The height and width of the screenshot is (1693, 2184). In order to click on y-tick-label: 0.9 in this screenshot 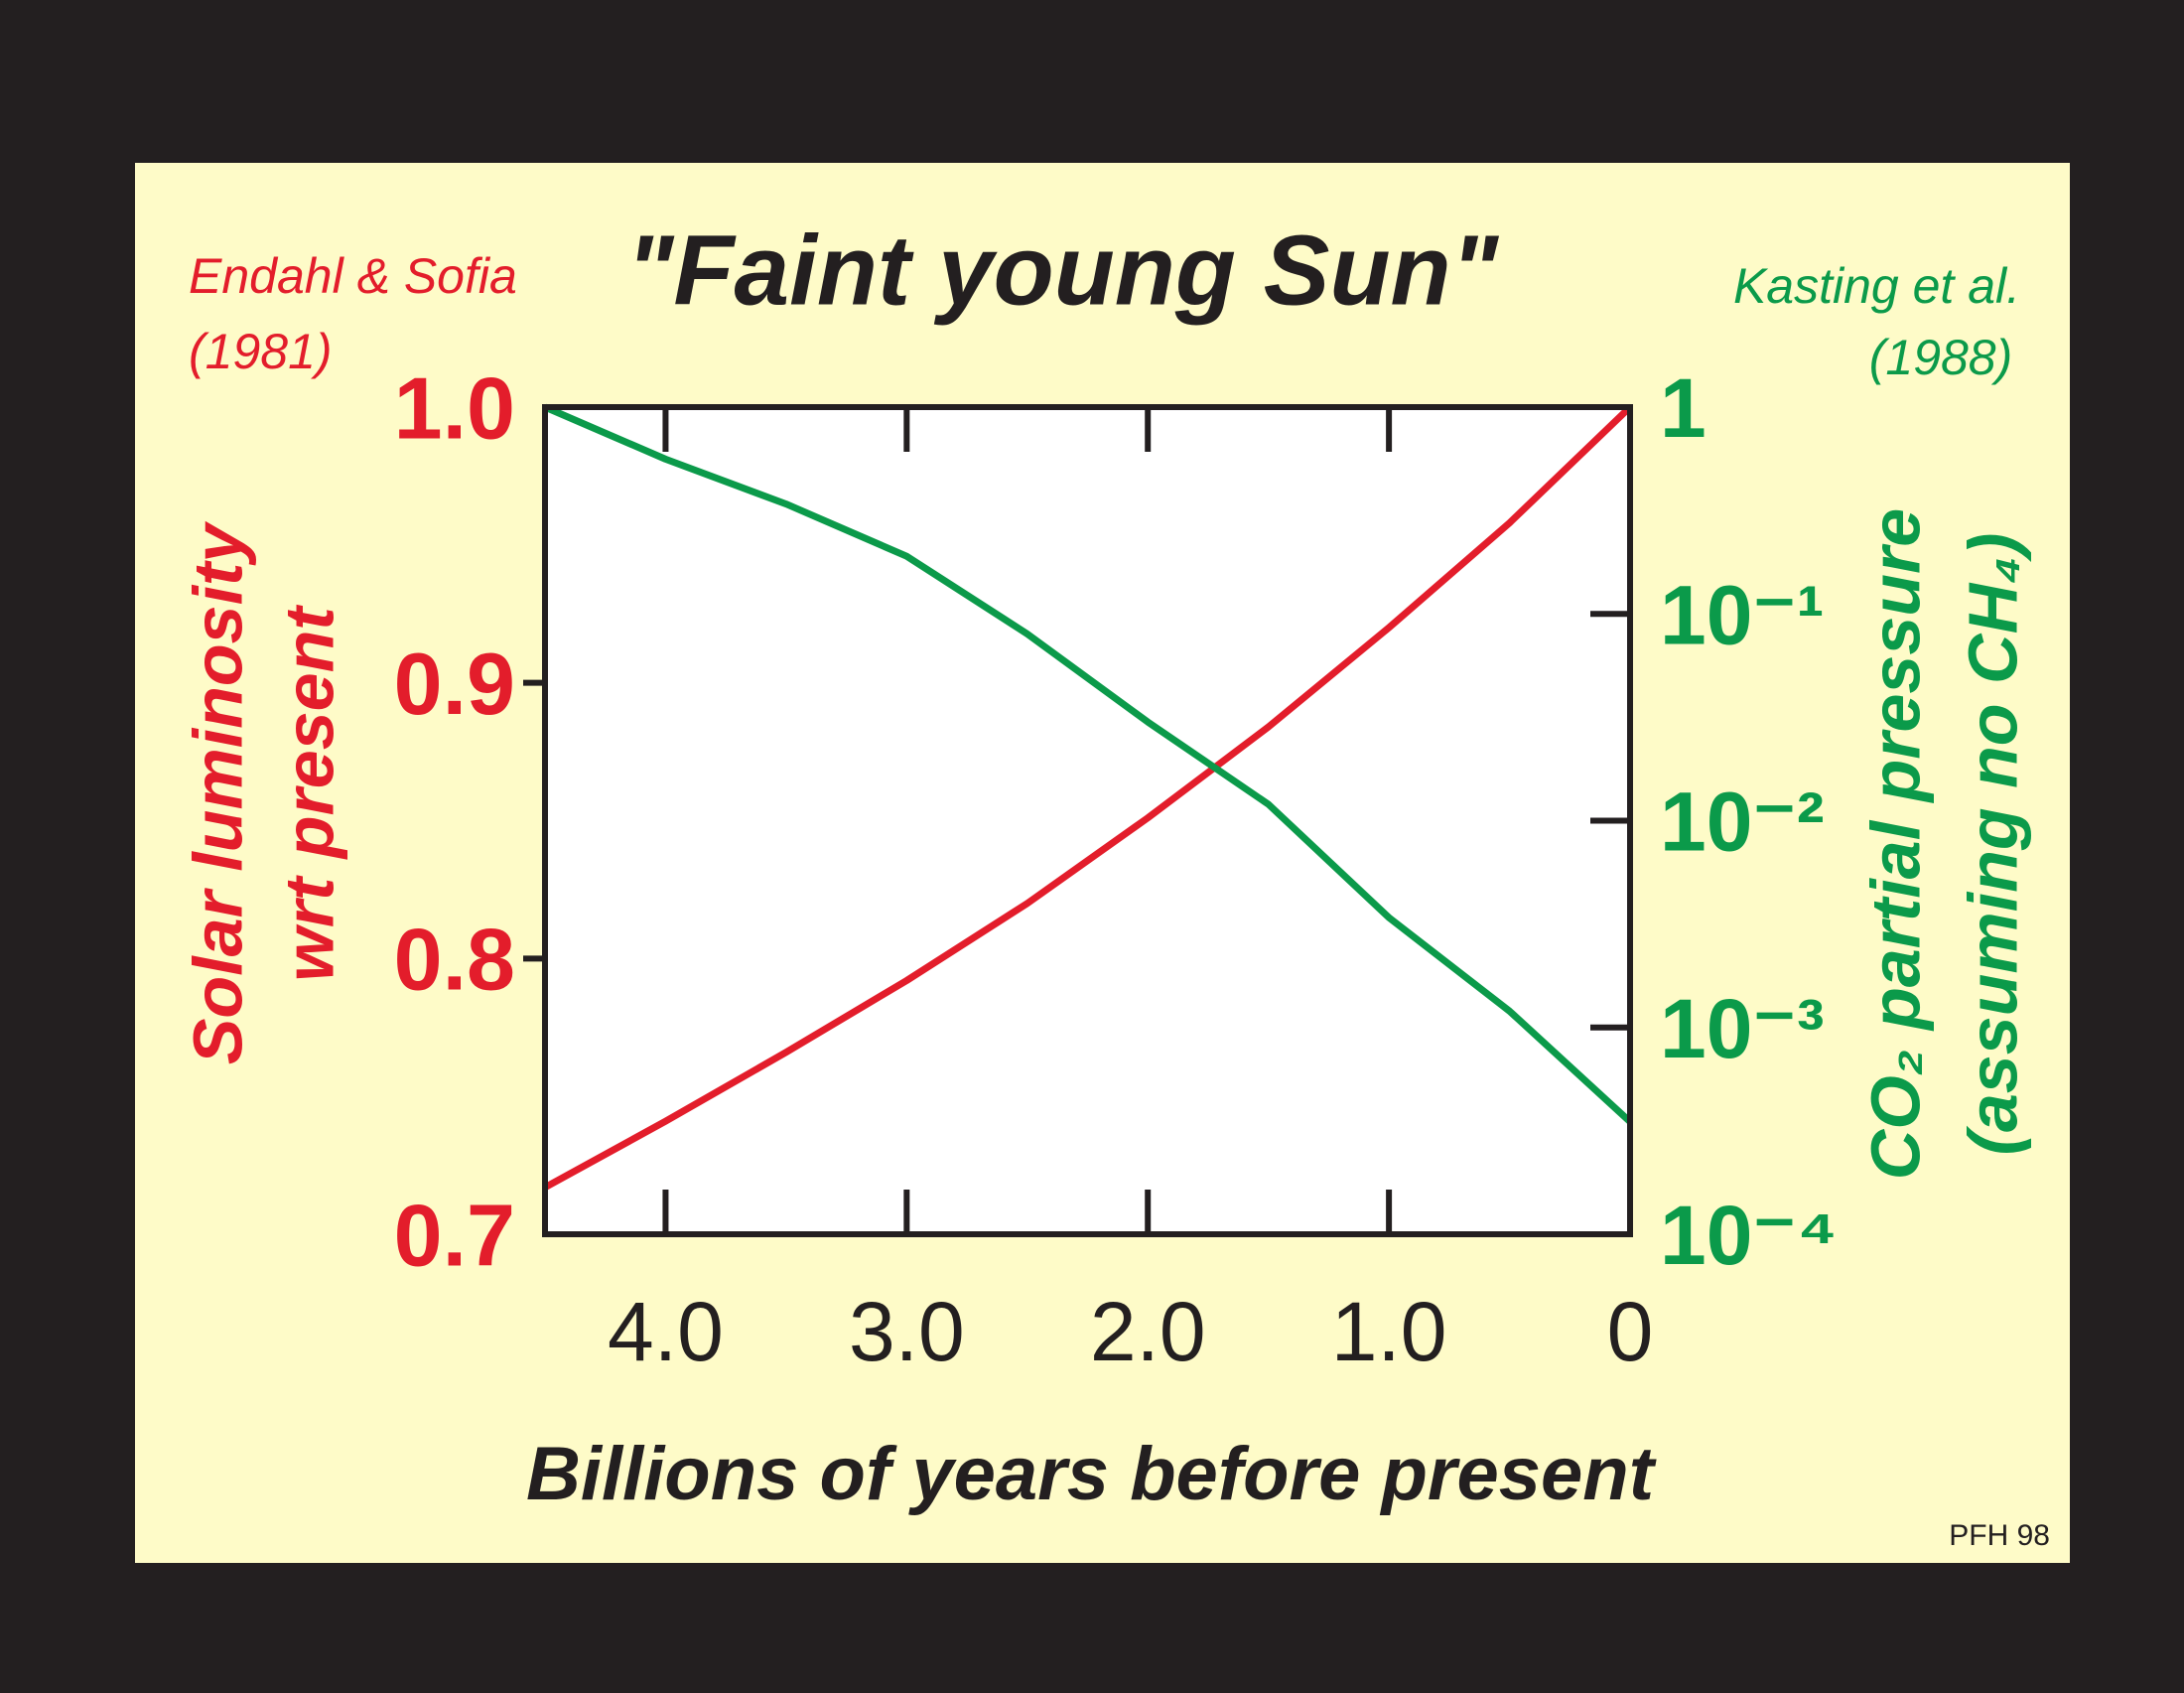, I will do `click(454, 684)`.